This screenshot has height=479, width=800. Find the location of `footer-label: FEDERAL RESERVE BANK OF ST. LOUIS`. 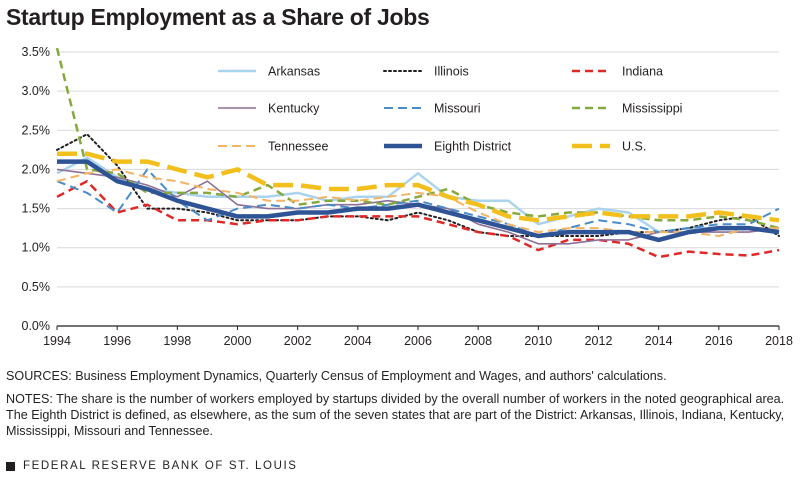

footer-label: FEDERAL RESERVE BANK OF ST. LOUIS is located at coordinates (160, 466).